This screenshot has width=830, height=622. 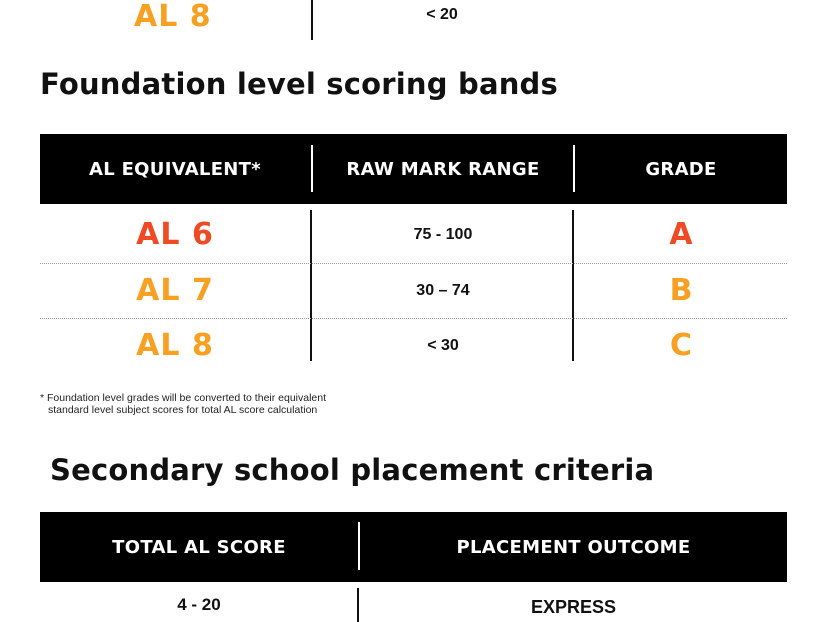 I want to click on previous-table-divider, so click(x=312, y=20).